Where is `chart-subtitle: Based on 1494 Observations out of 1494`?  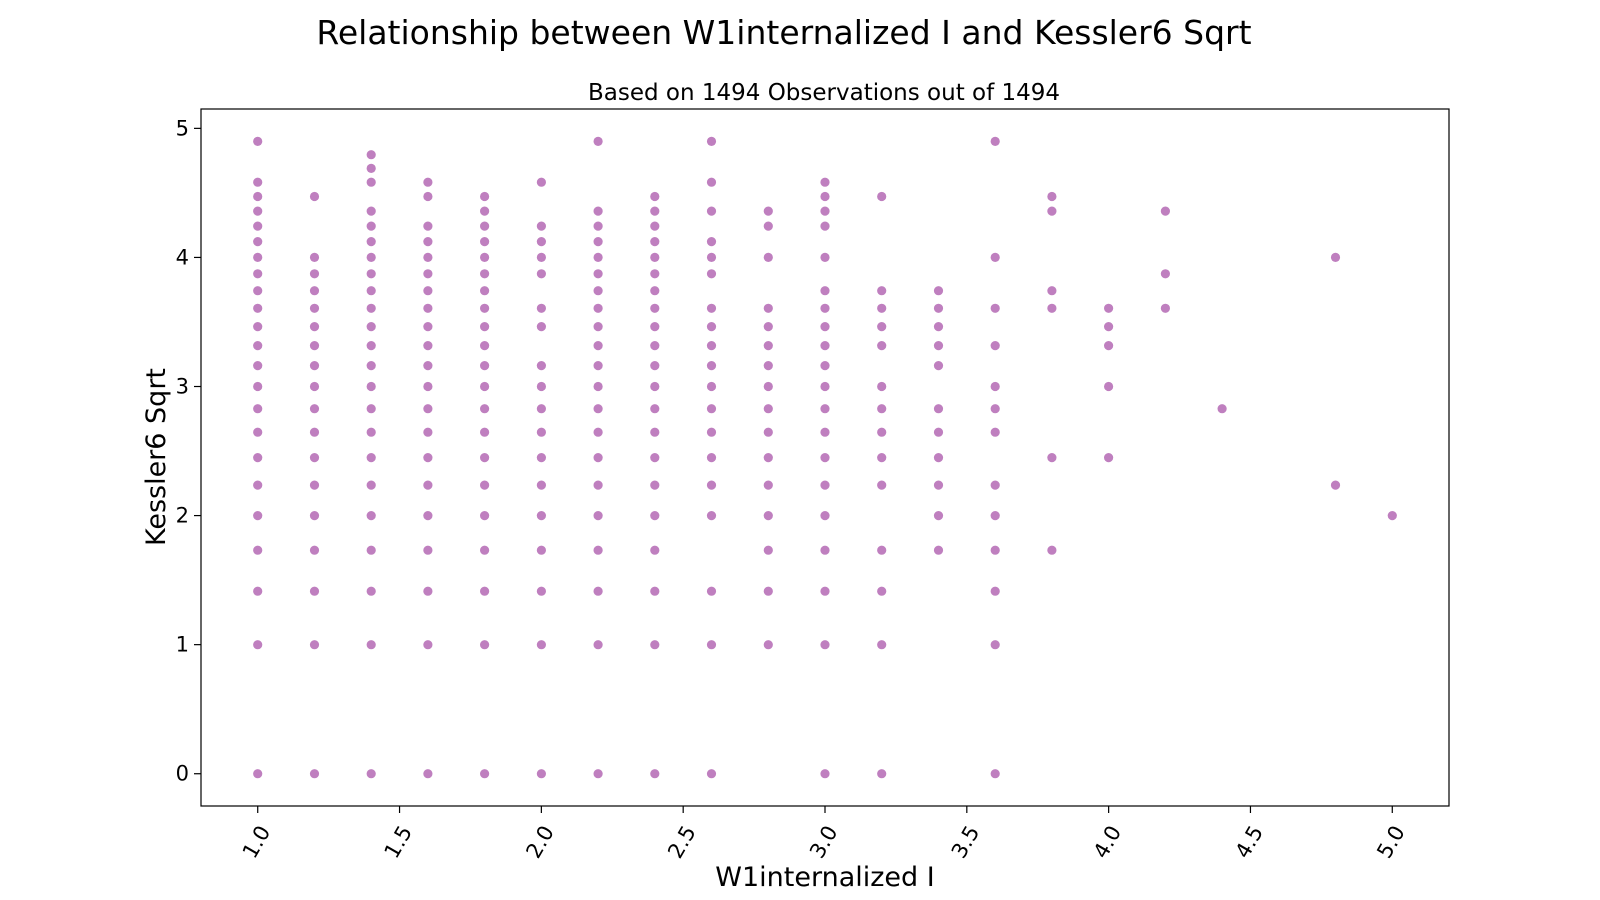 chart-subtitle: Based on 1494 Observations out of 1494 is located at coordinates (824, 93).